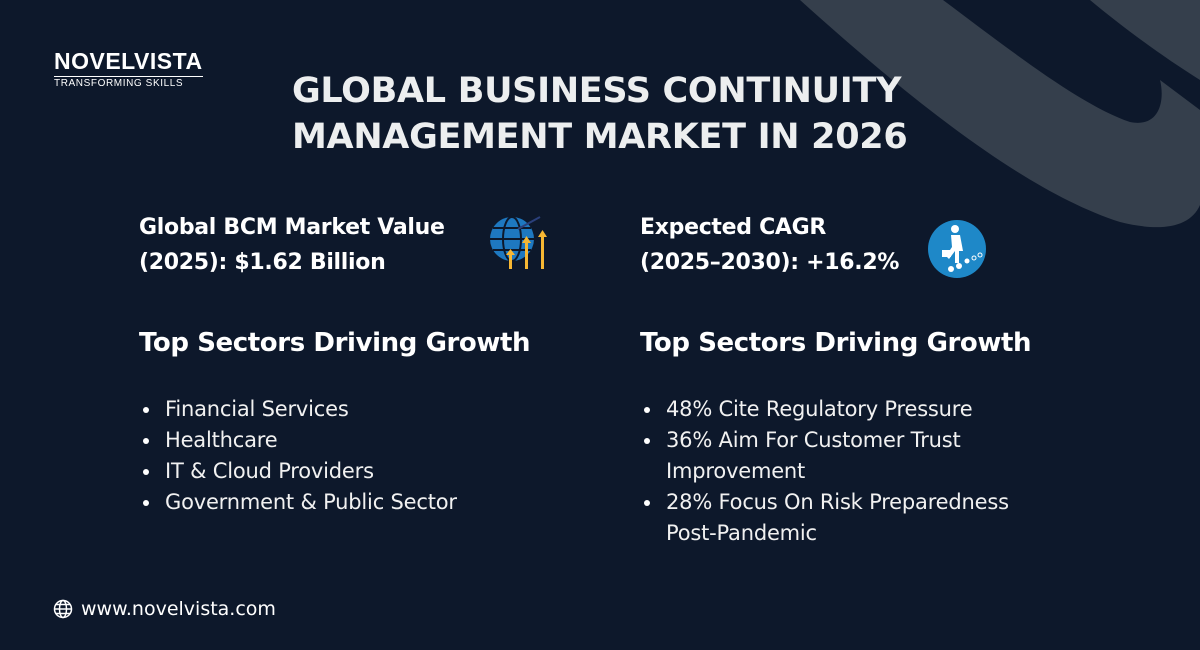 This screenshot has width=1200, height=650. What do you see at coordinates (733, 227) in the screenshot?
I see `stat-label: Expected CAGR` at bounding box center [733, 227].